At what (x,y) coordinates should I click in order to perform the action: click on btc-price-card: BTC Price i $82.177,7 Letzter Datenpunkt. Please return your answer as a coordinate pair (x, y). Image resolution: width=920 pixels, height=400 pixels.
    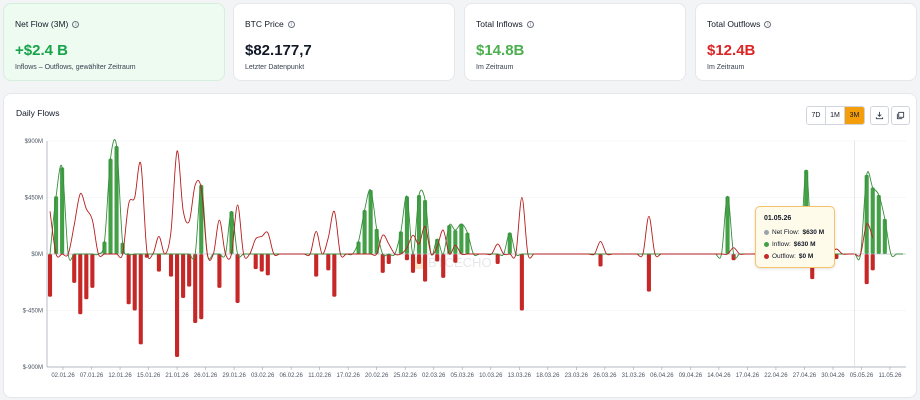
    Looking at the image, I should click on (344, 42).